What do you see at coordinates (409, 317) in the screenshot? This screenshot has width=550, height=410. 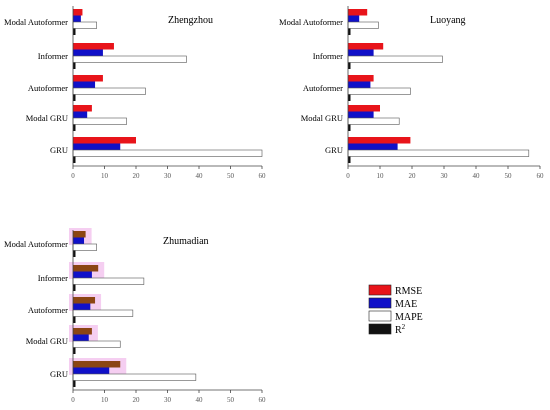 I see `legend-label-mape: MAPE` at bounding box center [409, 317].